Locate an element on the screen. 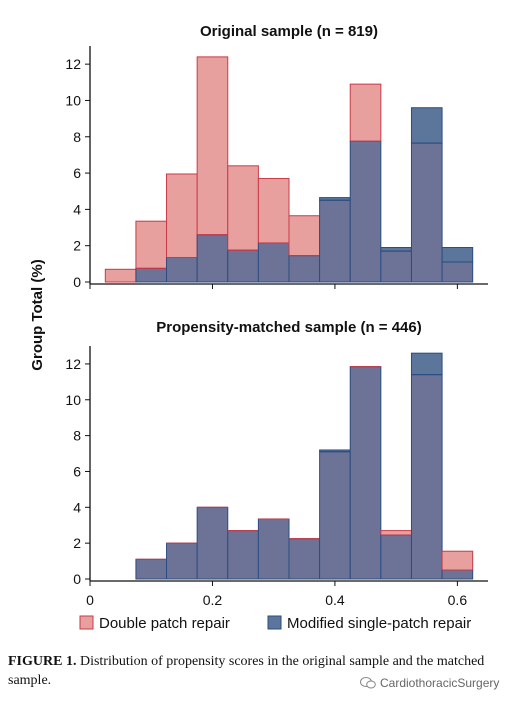 This screenshot has width=528, height=704. watermark: CardiothoracicSurgery is located at coordinates (430, 683).